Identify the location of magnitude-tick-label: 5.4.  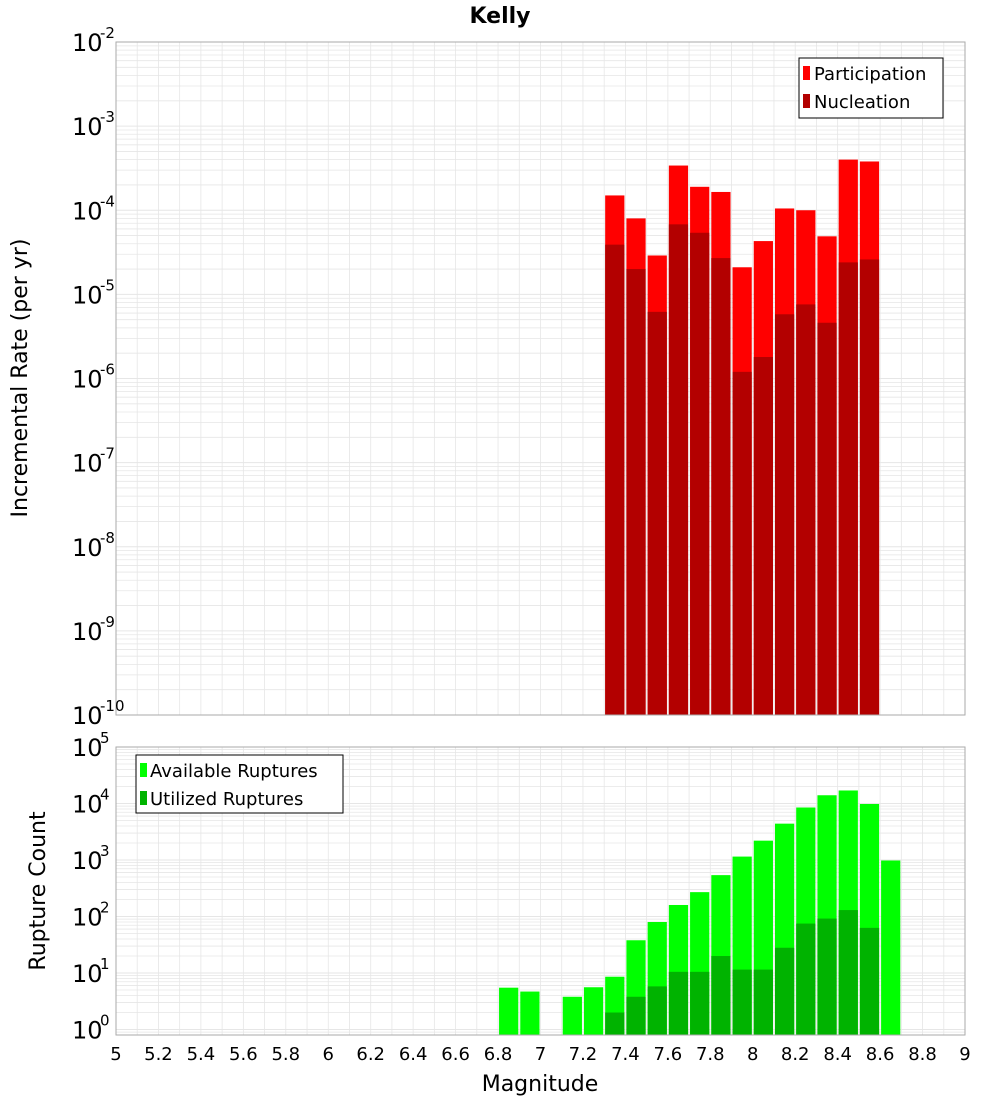
(201, 1054).